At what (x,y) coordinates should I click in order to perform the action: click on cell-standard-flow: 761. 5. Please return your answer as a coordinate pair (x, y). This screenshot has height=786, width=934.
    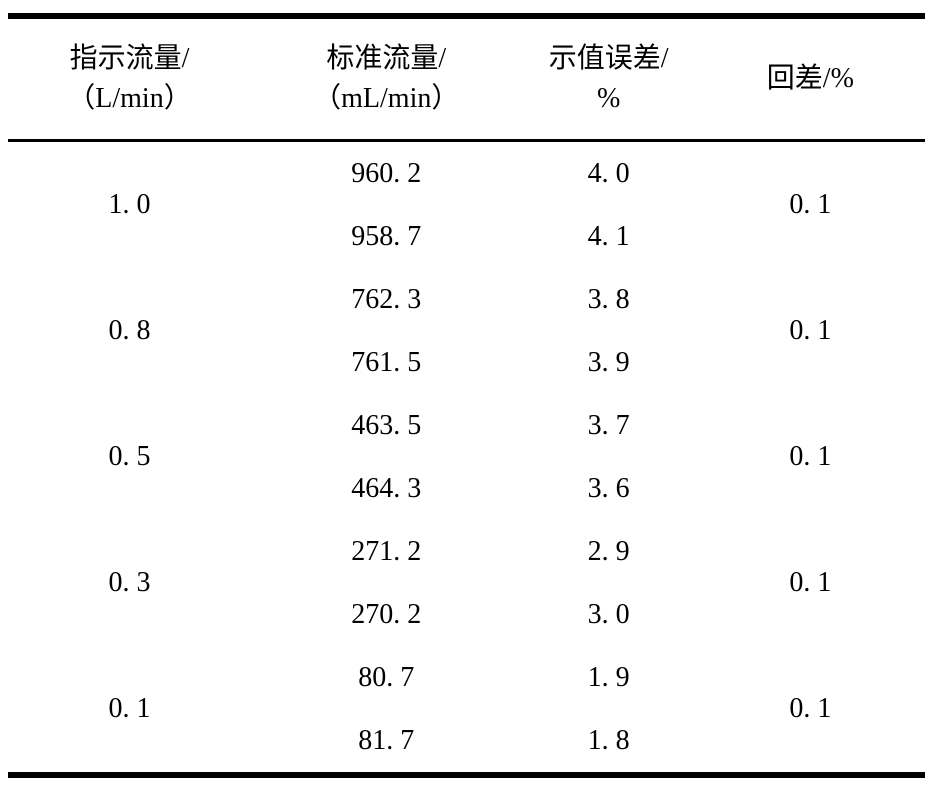
    Looking at the image, I should click on (386, 362).